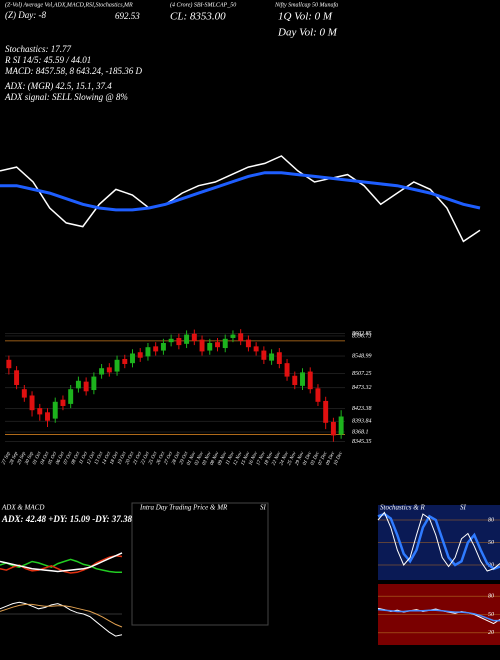 The image size is (500, 660). Describe the element at coordinates (263, 508) in the screenshot. I see `intraday-title-2: SI` at that location.